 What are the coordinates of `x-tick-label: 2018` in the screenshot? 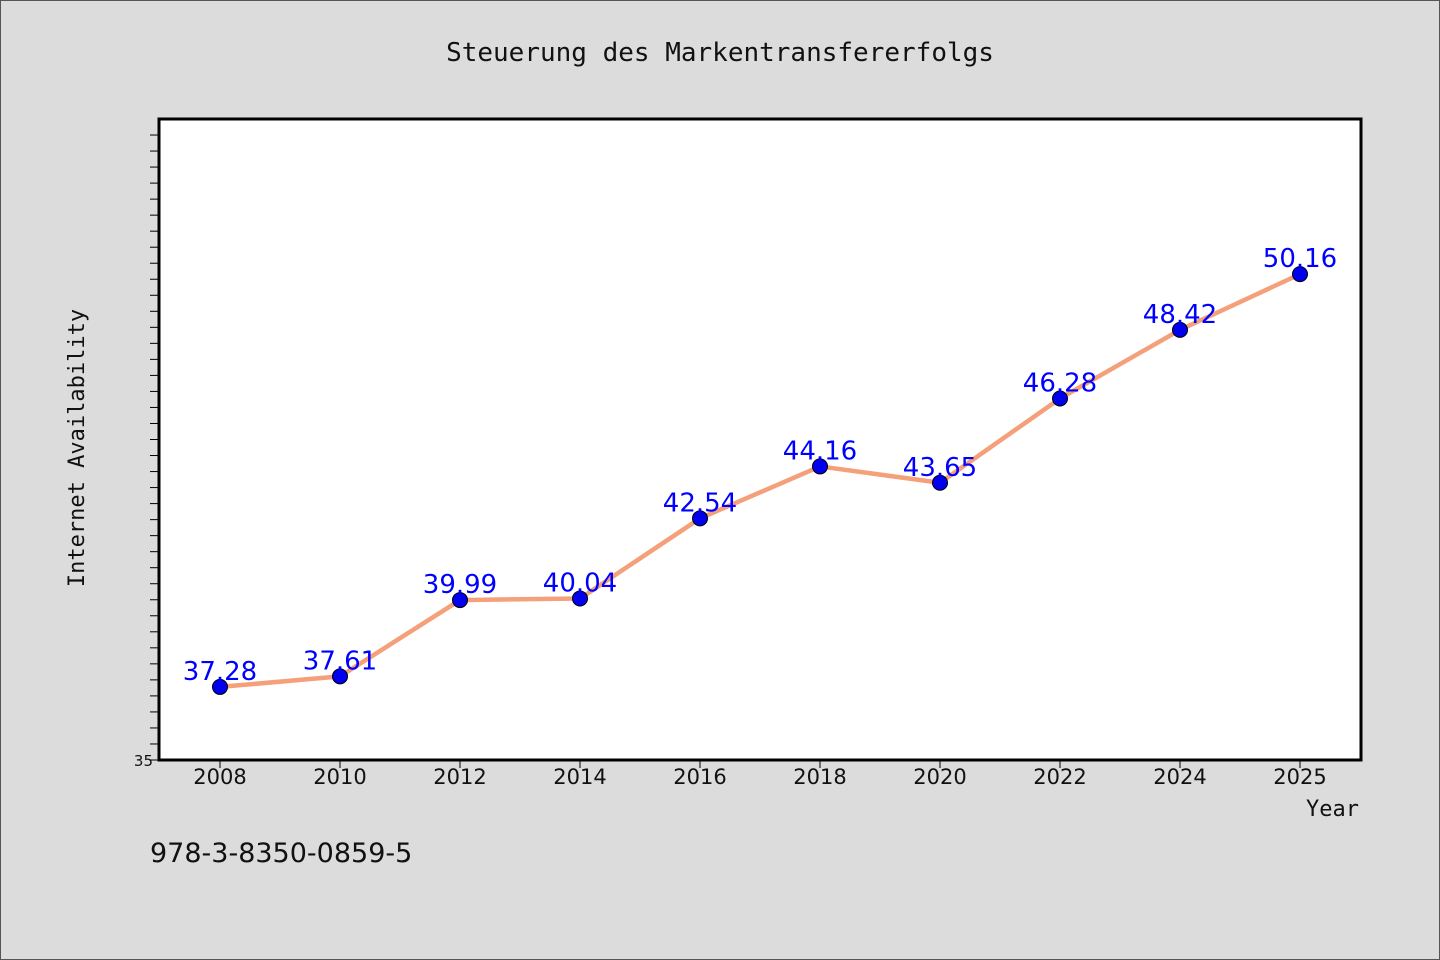 It's located at (819, 777).